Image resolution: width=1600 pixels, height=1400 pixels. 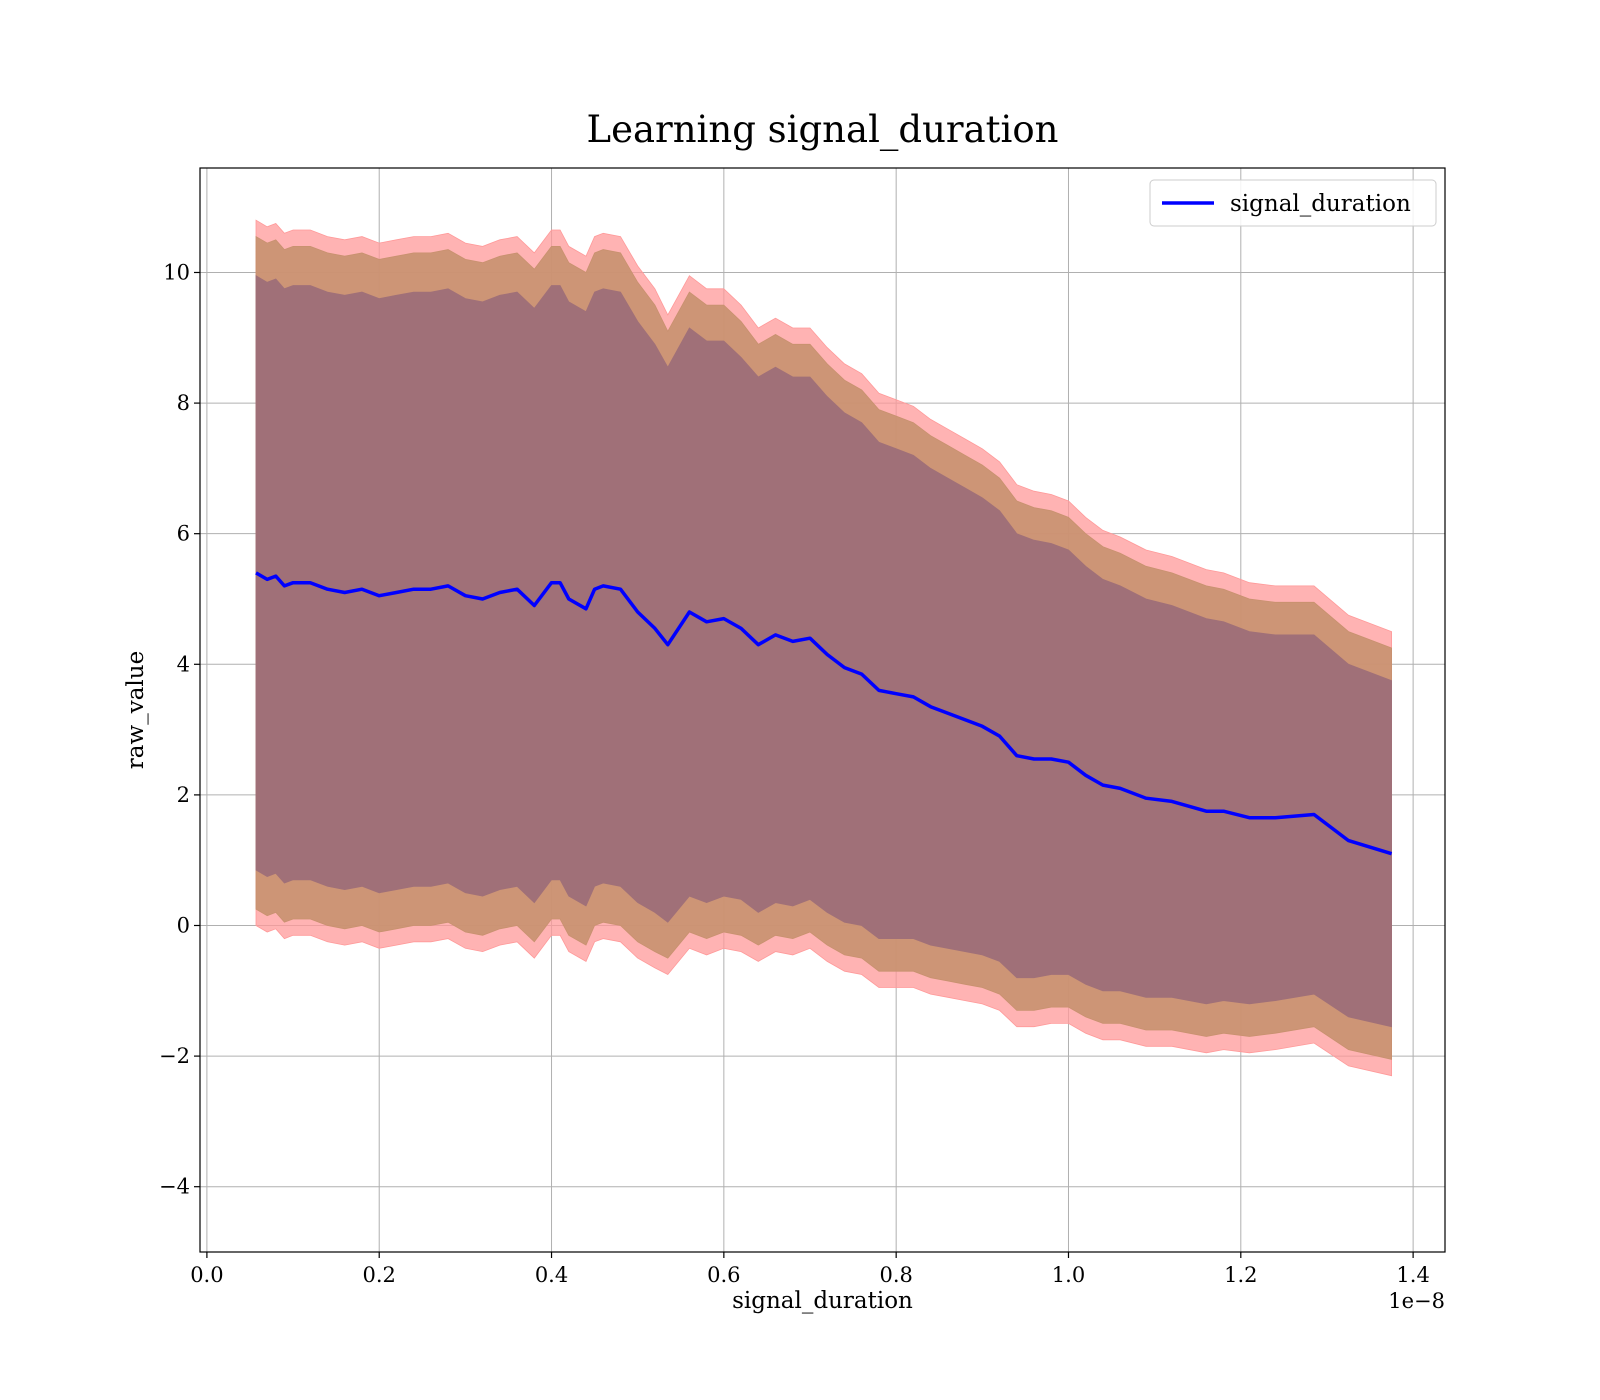 I want to click on legend-box, so click(x=1293, y=203).